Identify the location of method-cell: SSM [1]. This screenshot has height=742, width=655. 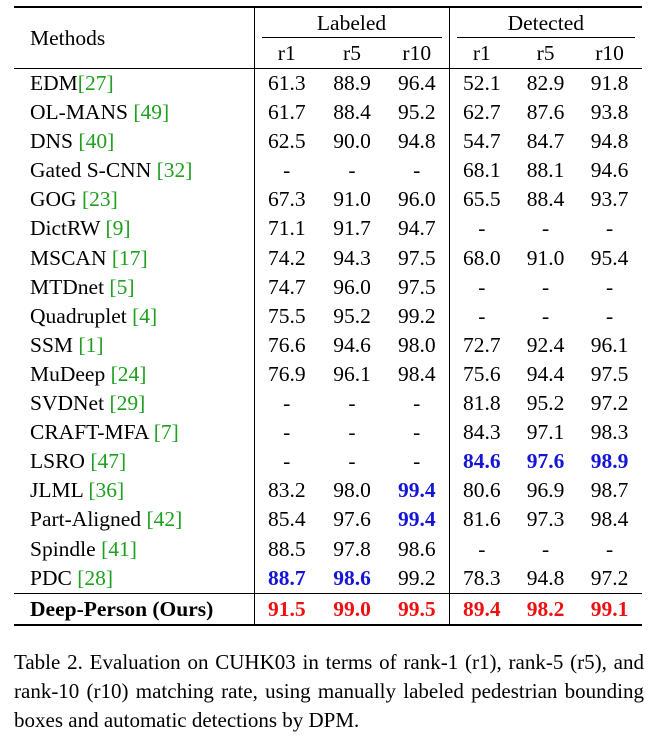
(134, 345).